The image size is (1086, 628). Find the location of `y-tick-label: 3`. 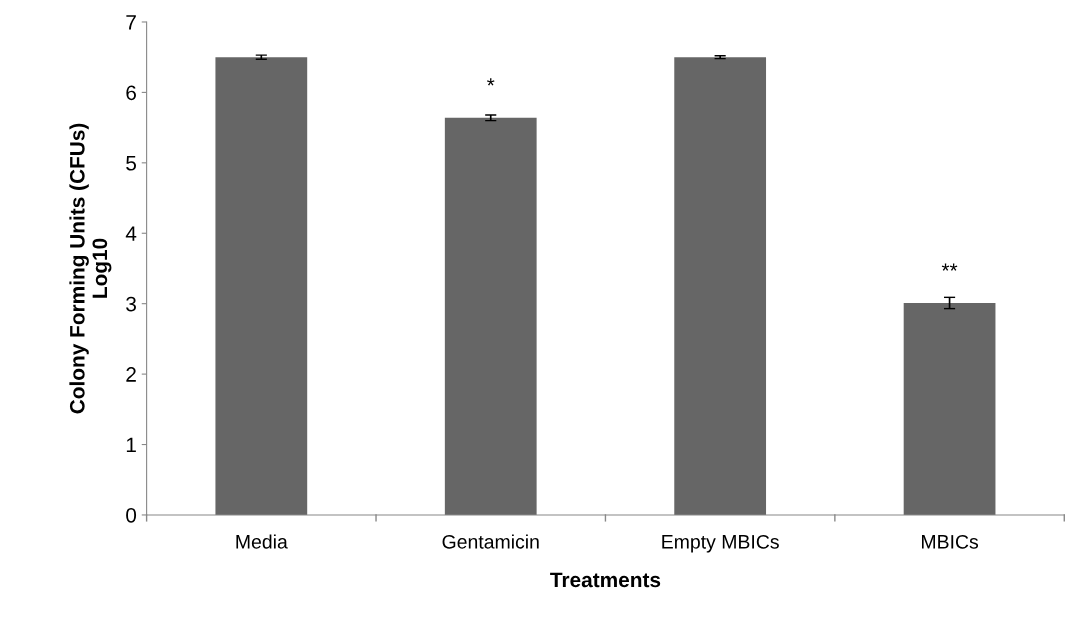

y-tick-label: 3 is located at coordinates (131, 304).